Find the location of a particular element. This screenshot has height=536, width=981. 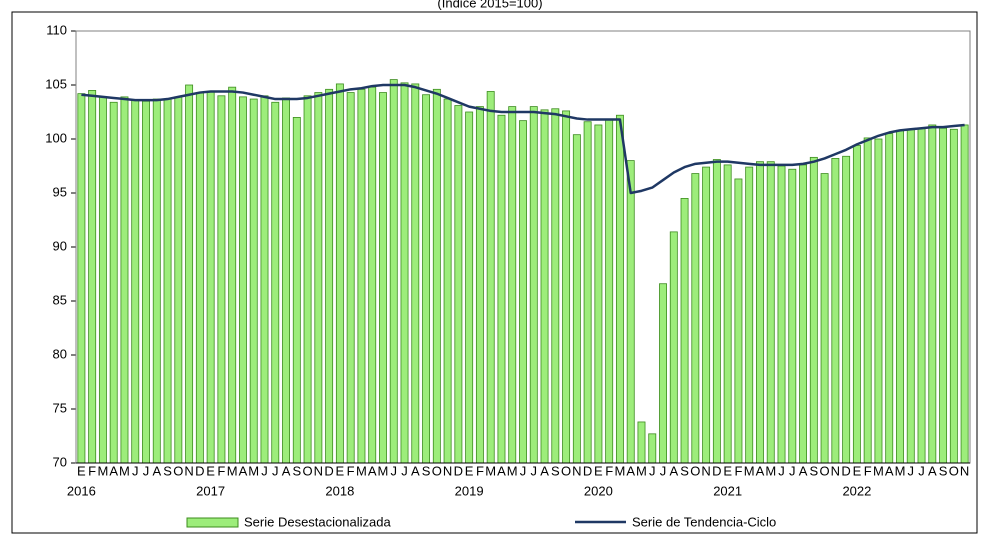

y-tick-label: 95 is located at coordinates (60, 191).